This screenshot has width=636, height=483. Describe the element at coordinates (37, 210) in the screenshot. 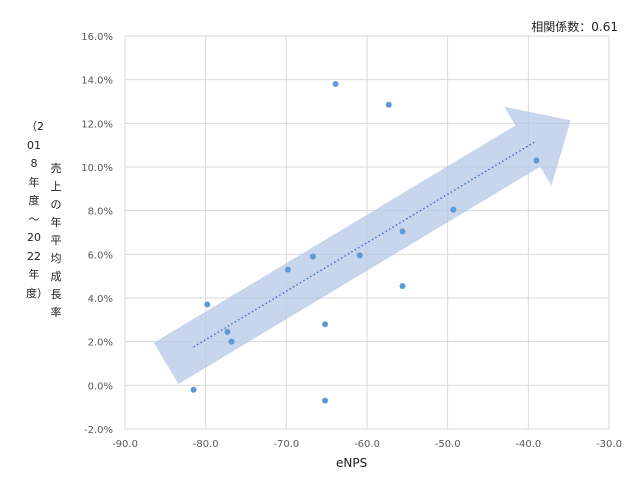

I see `y-axis-sublabel: （2018年度～2022年度）` at that location.